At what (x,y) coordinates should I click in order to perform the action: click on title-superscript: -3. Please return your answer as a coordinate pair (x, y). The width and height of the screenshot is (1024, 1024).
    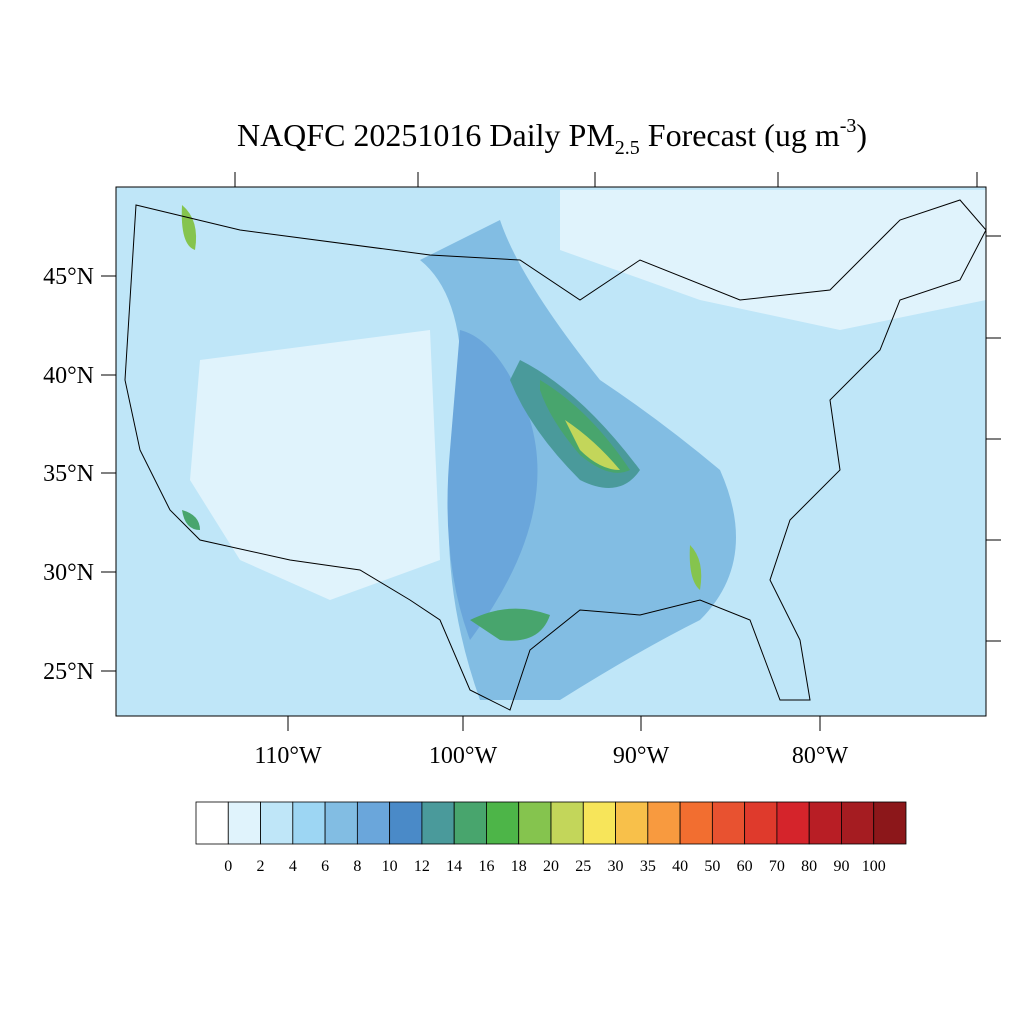
    Looking at the image, I should click on (848, 126).